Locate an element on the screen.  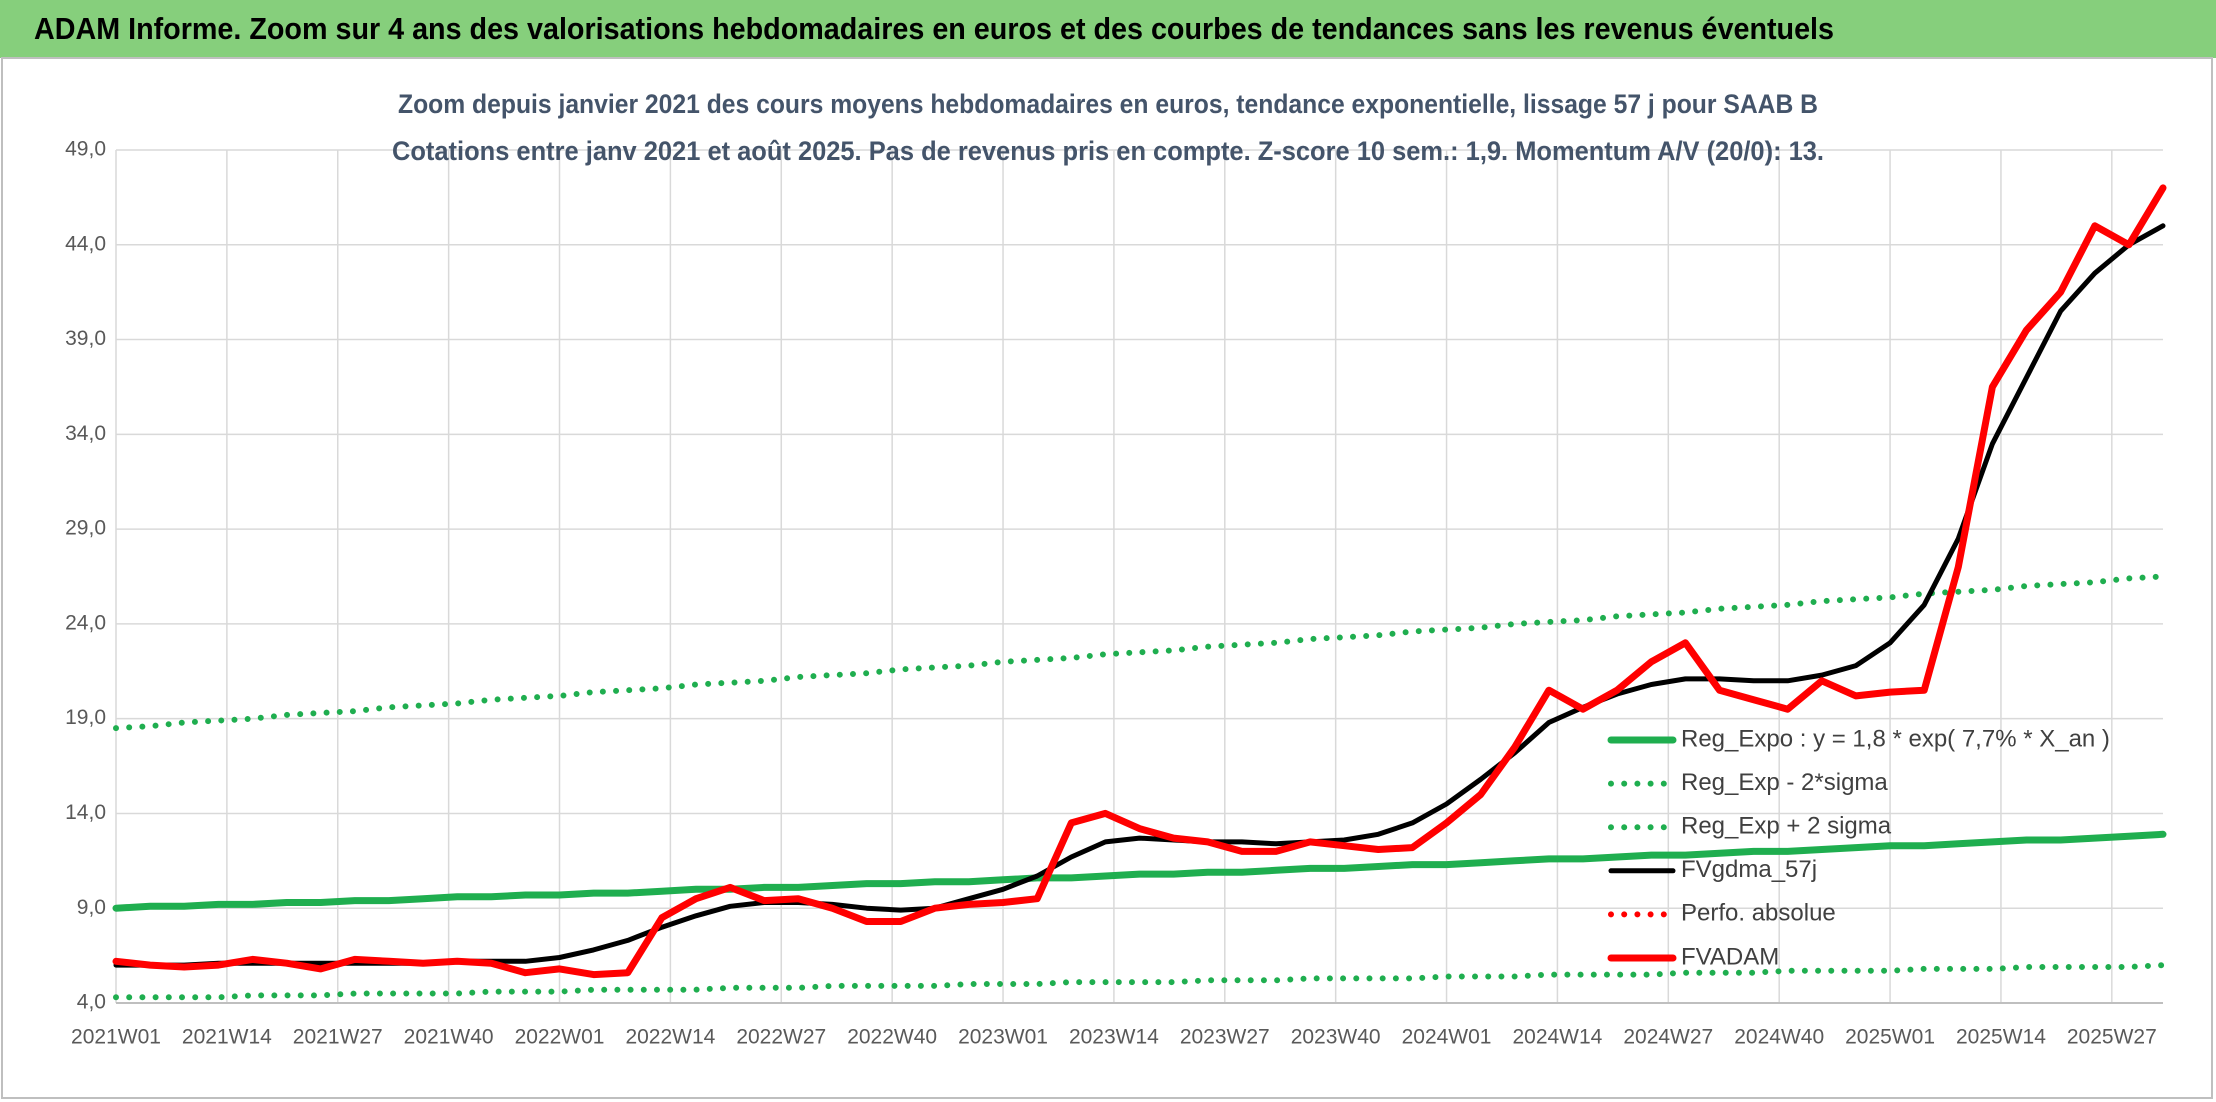
x-tick-label: 2022W40 is located at coordinates (892, 1037).